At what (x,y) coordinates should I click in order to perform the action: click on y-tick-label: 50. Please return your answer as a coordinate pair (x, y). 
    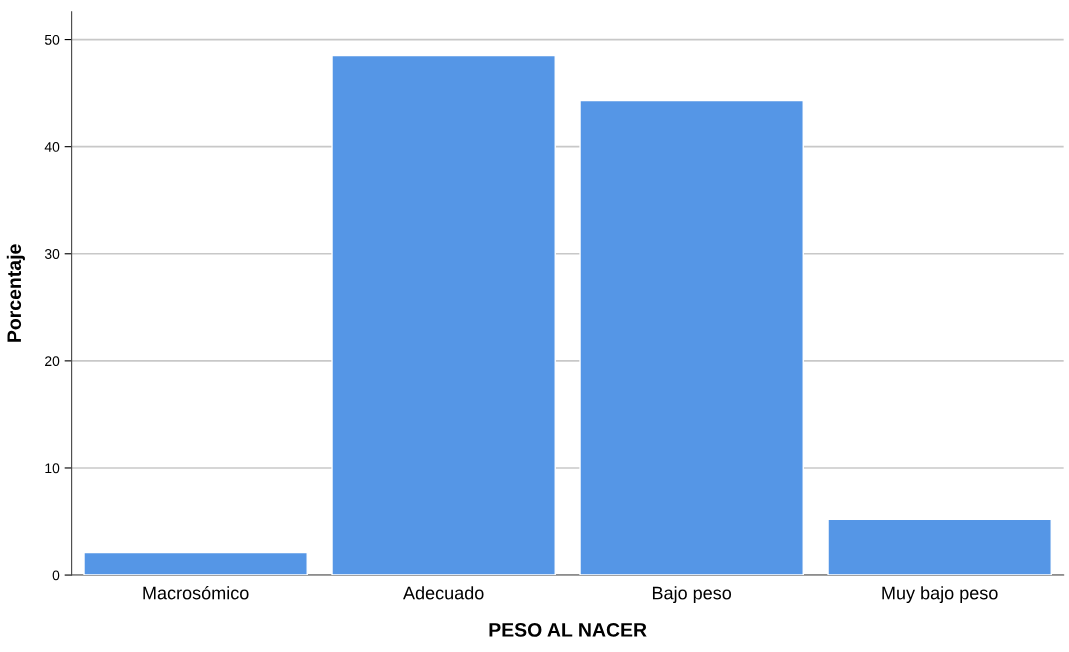
    Looking at the image, I should click on (52, 39).